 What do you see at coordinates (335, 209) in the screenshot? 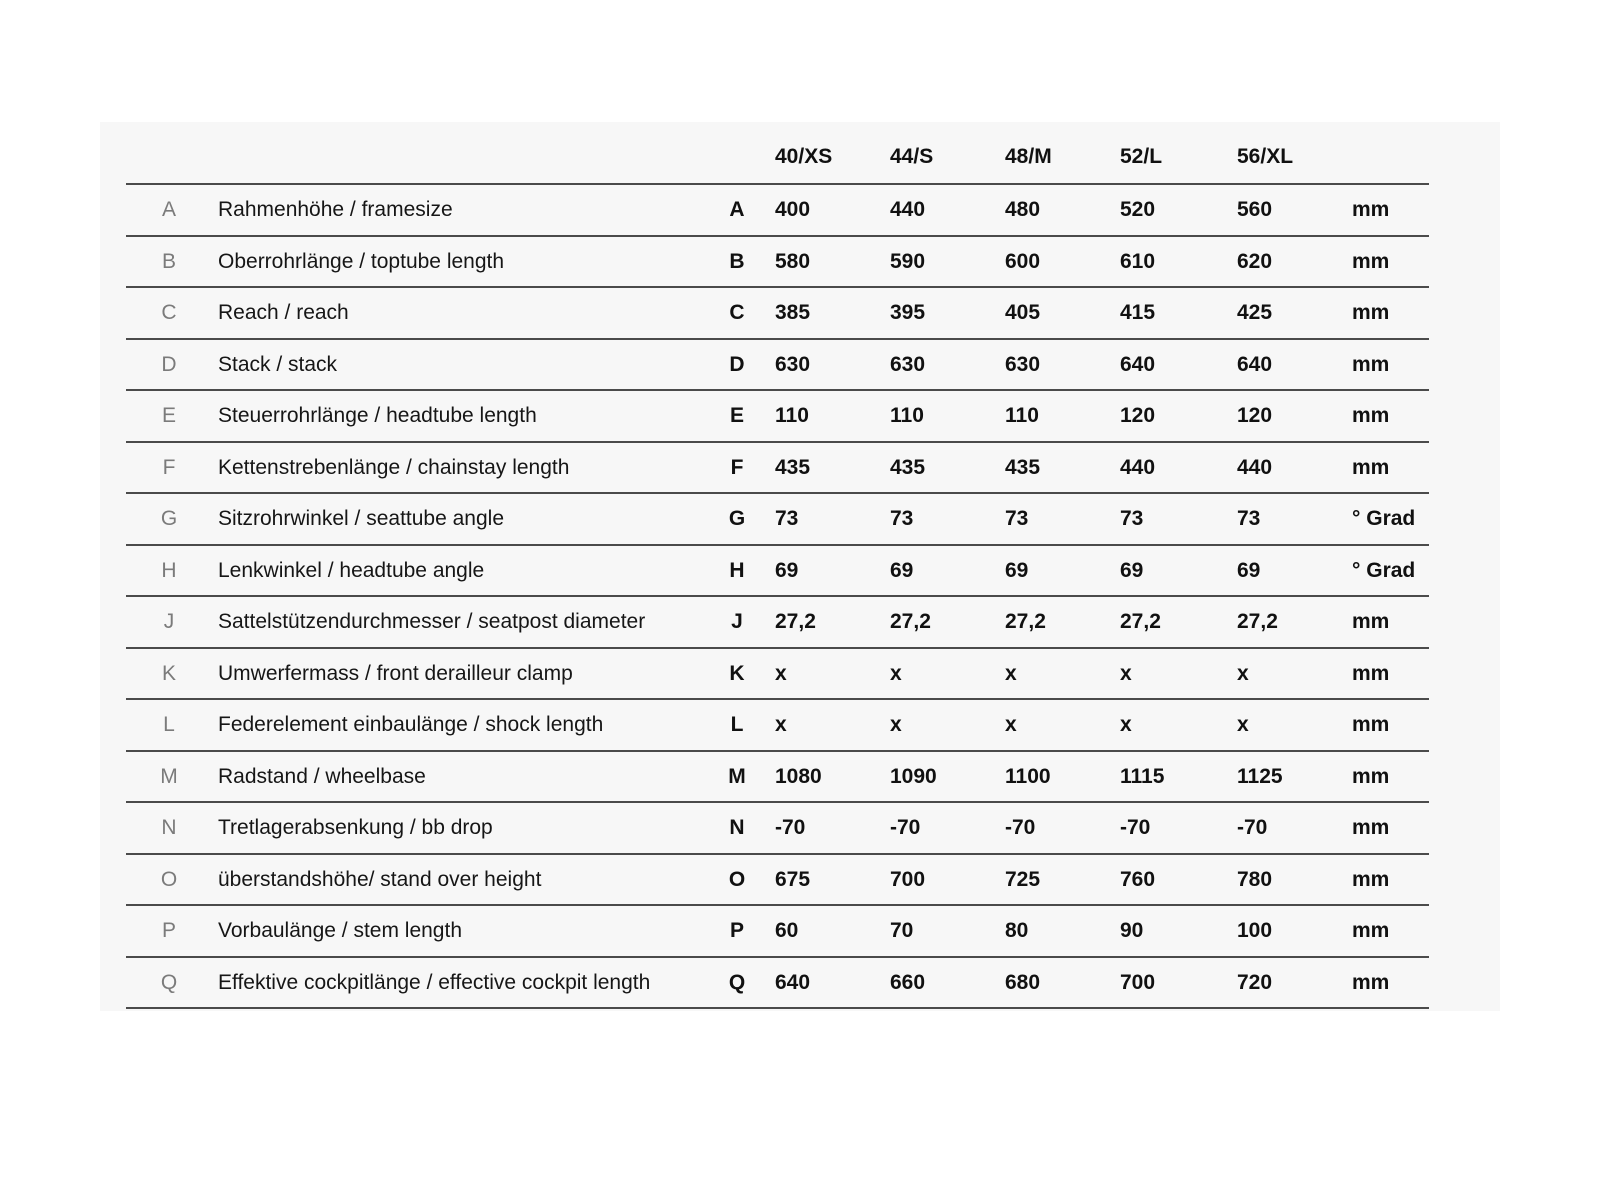
I see `row-label: Rahmenhöhe / framesize` at bounding box center [335, 209].